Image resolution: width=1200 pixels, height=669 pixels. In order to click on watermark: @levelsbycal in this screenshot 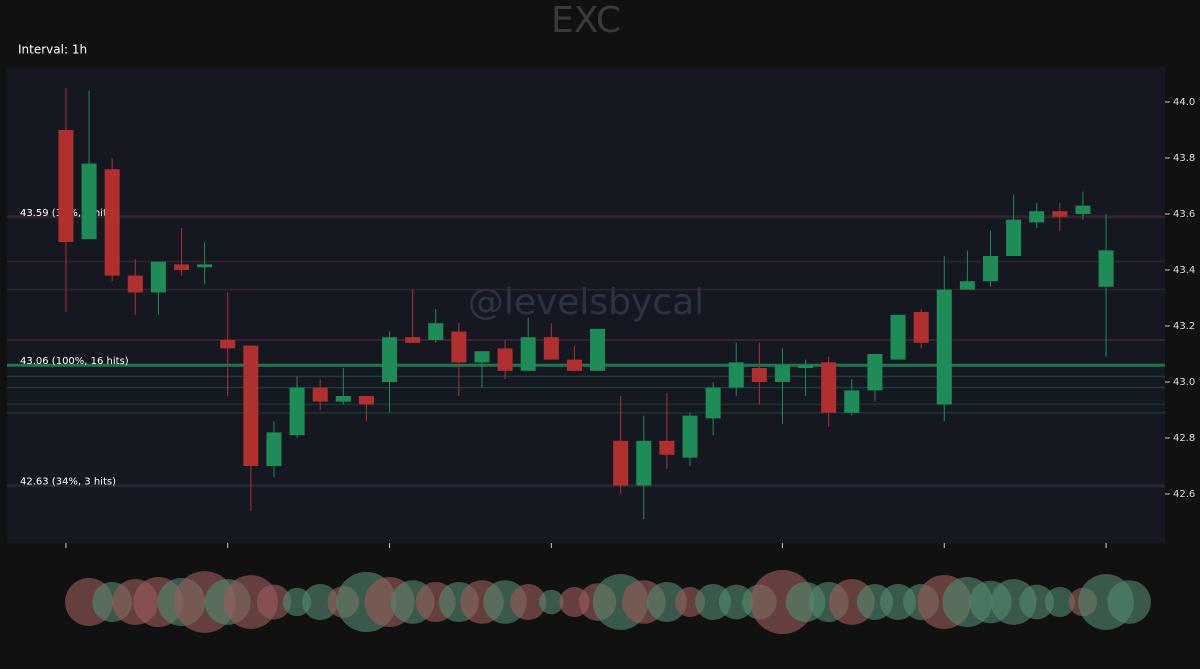, I will do `click(586, 302)`.